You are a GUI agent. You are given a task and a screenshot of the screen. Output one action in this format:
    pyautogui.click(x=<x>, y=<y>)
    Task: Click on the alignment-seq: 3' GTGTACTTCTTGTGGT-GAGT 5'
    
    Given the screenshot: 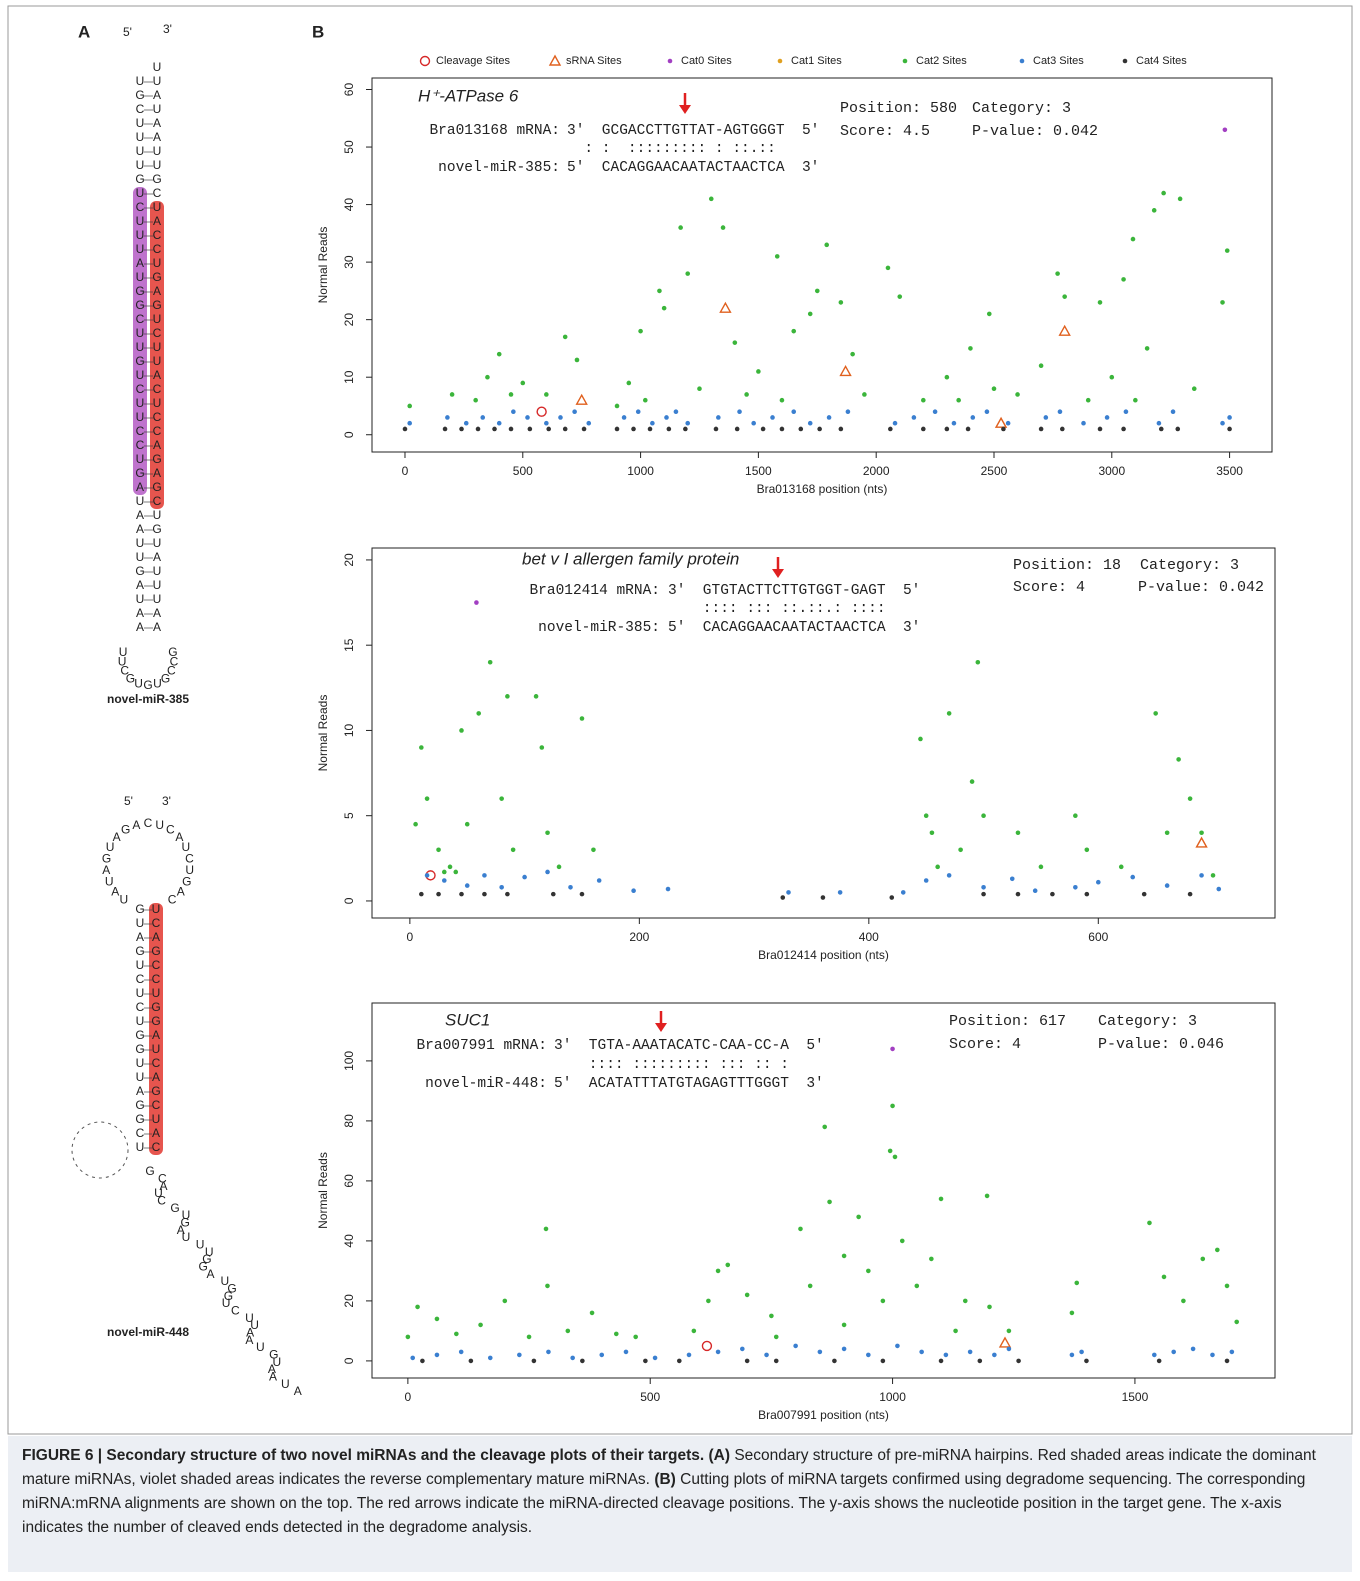 What is the action you would take?
    pyautogui.click(x=794, y=591)
    